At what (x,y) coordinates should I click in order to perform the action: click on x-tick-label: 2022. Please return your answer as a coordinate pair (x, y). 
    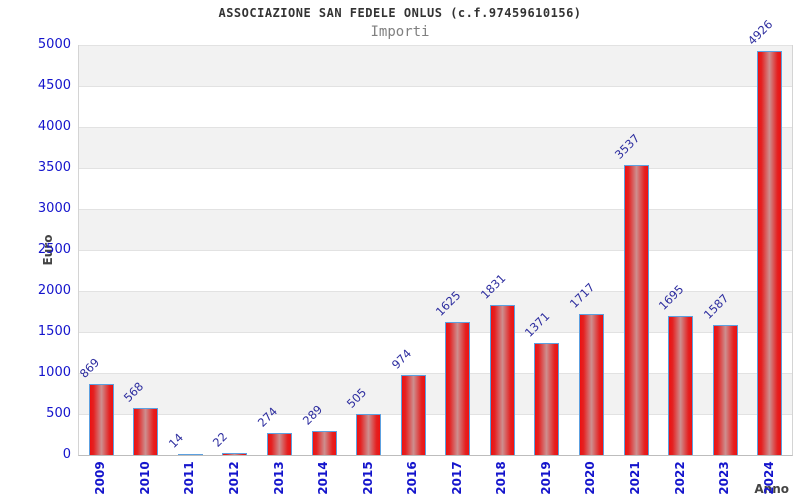
    Looking at the image, I should click on (679, 478).